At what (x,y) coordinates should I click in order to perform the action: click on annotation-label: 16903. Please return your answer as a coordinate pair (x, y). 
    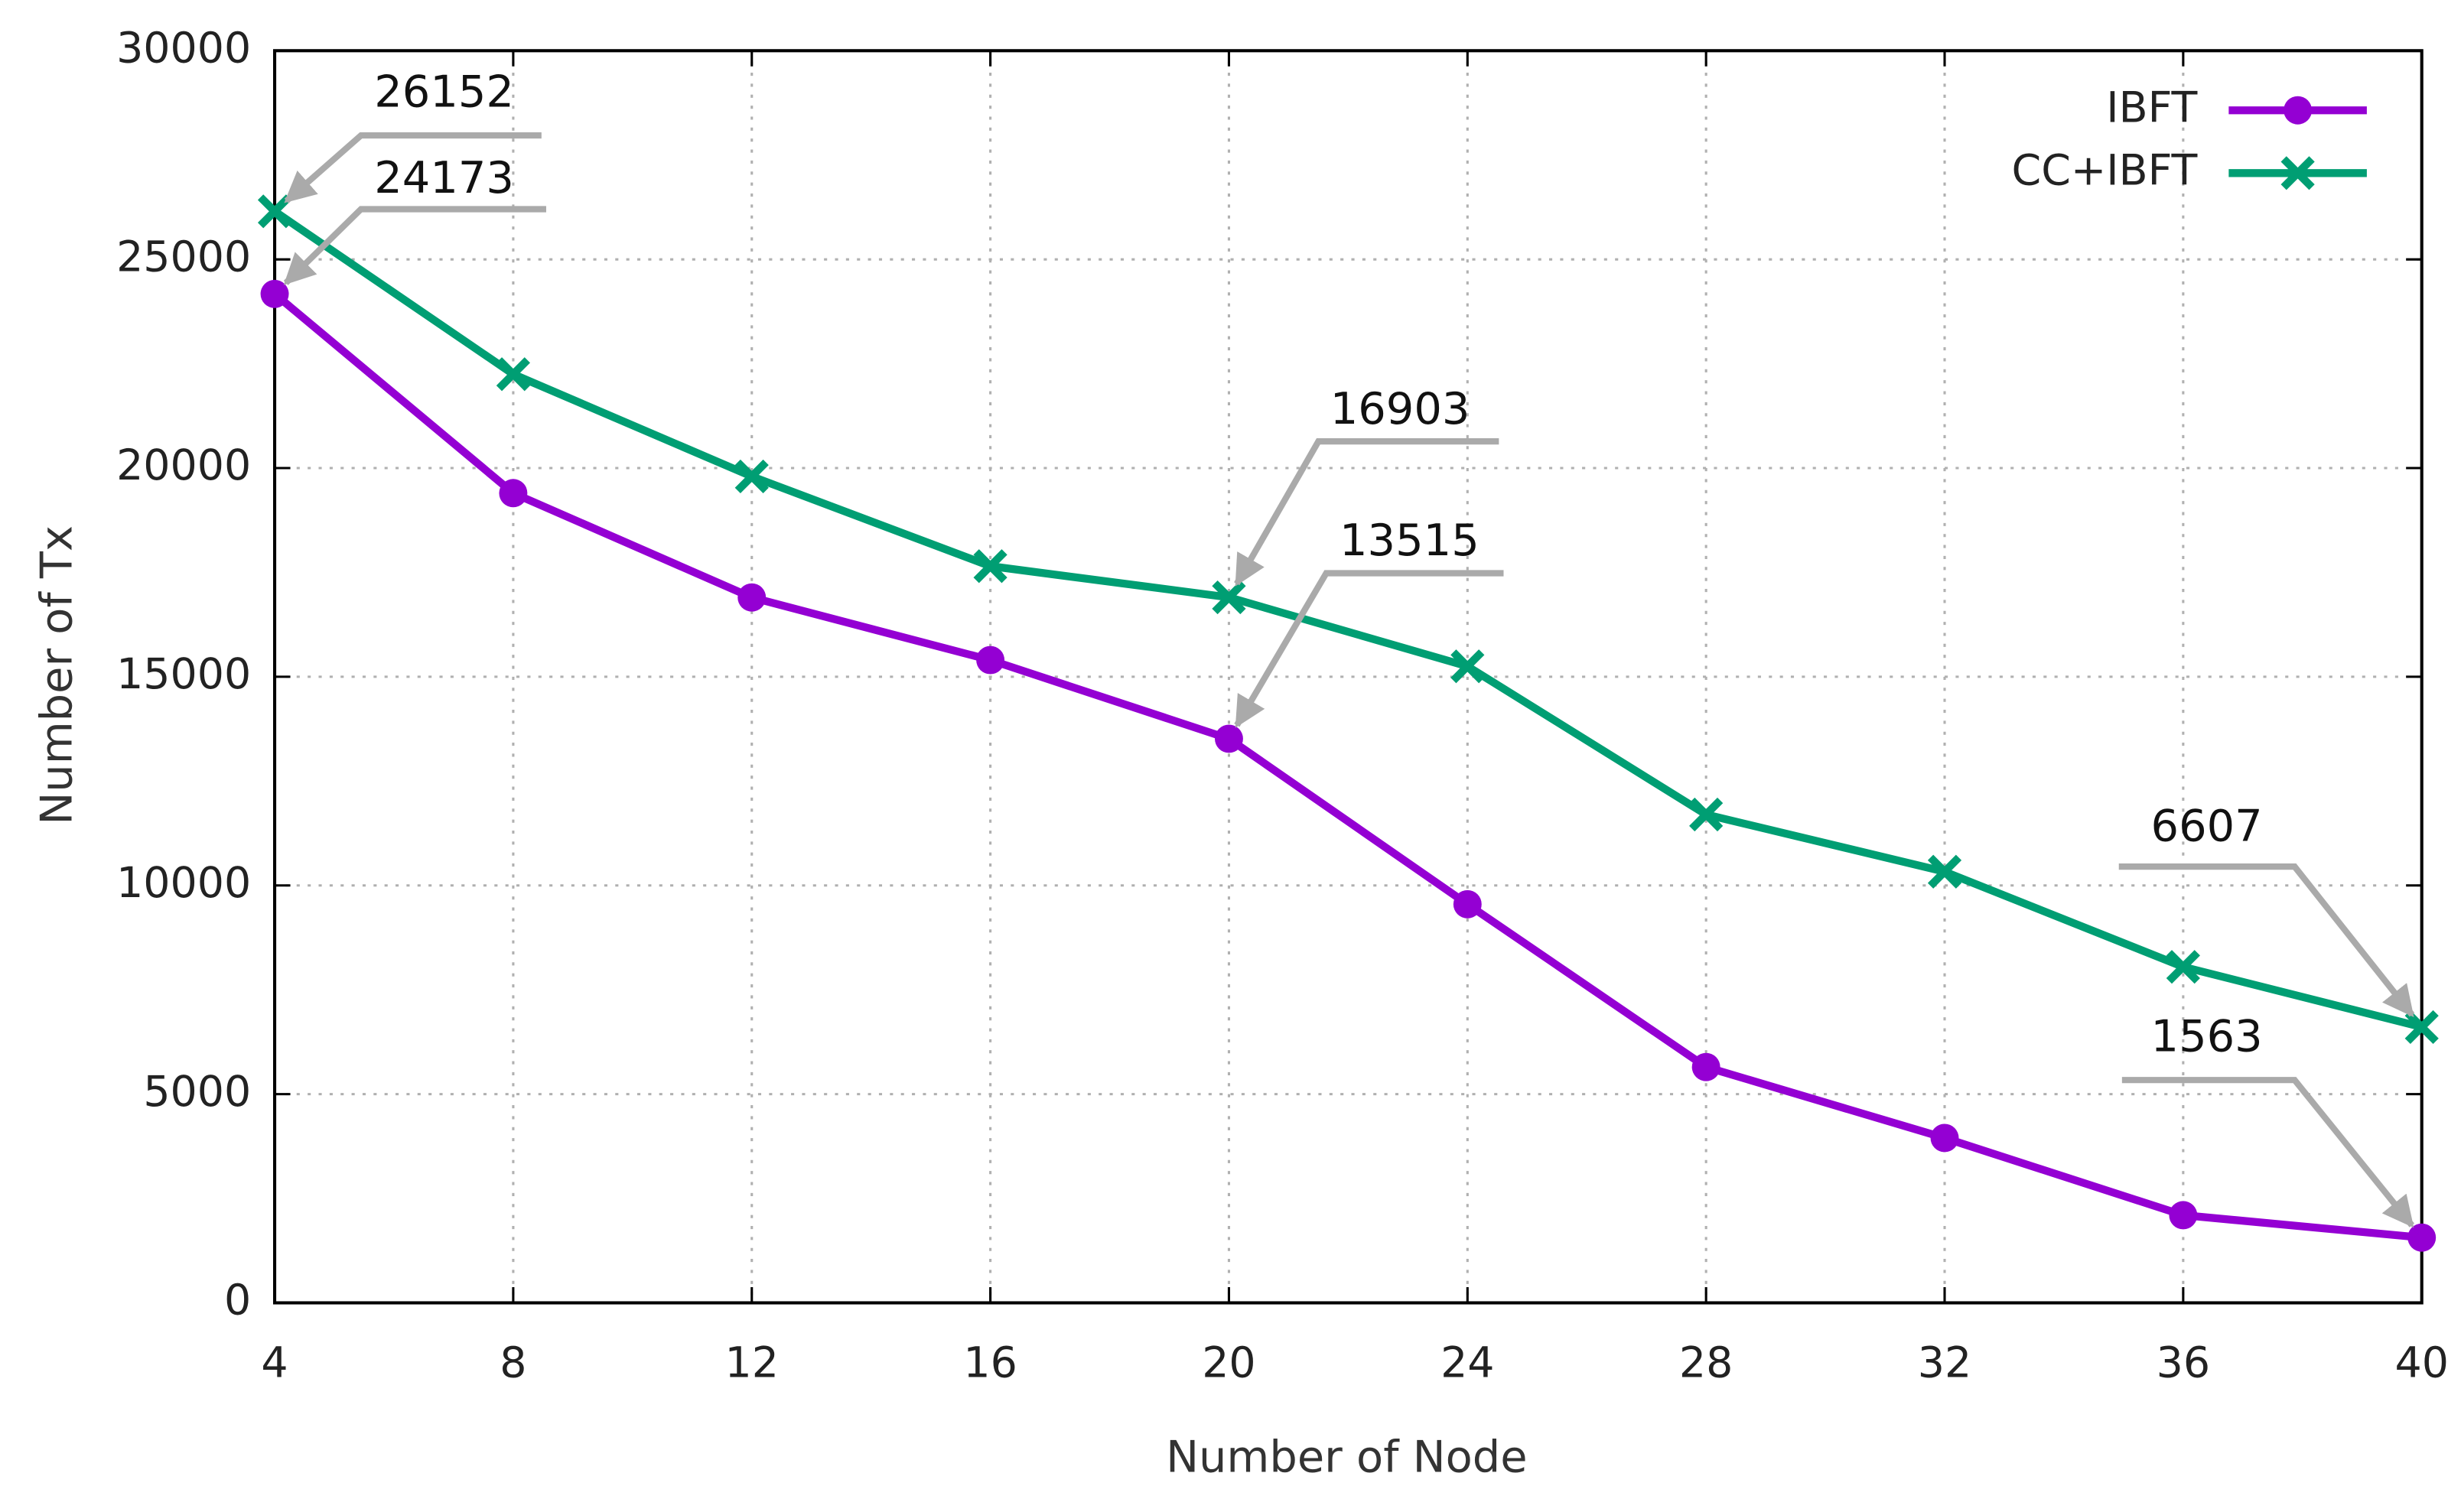
    Looking at the image, I should click on (1400, 409).